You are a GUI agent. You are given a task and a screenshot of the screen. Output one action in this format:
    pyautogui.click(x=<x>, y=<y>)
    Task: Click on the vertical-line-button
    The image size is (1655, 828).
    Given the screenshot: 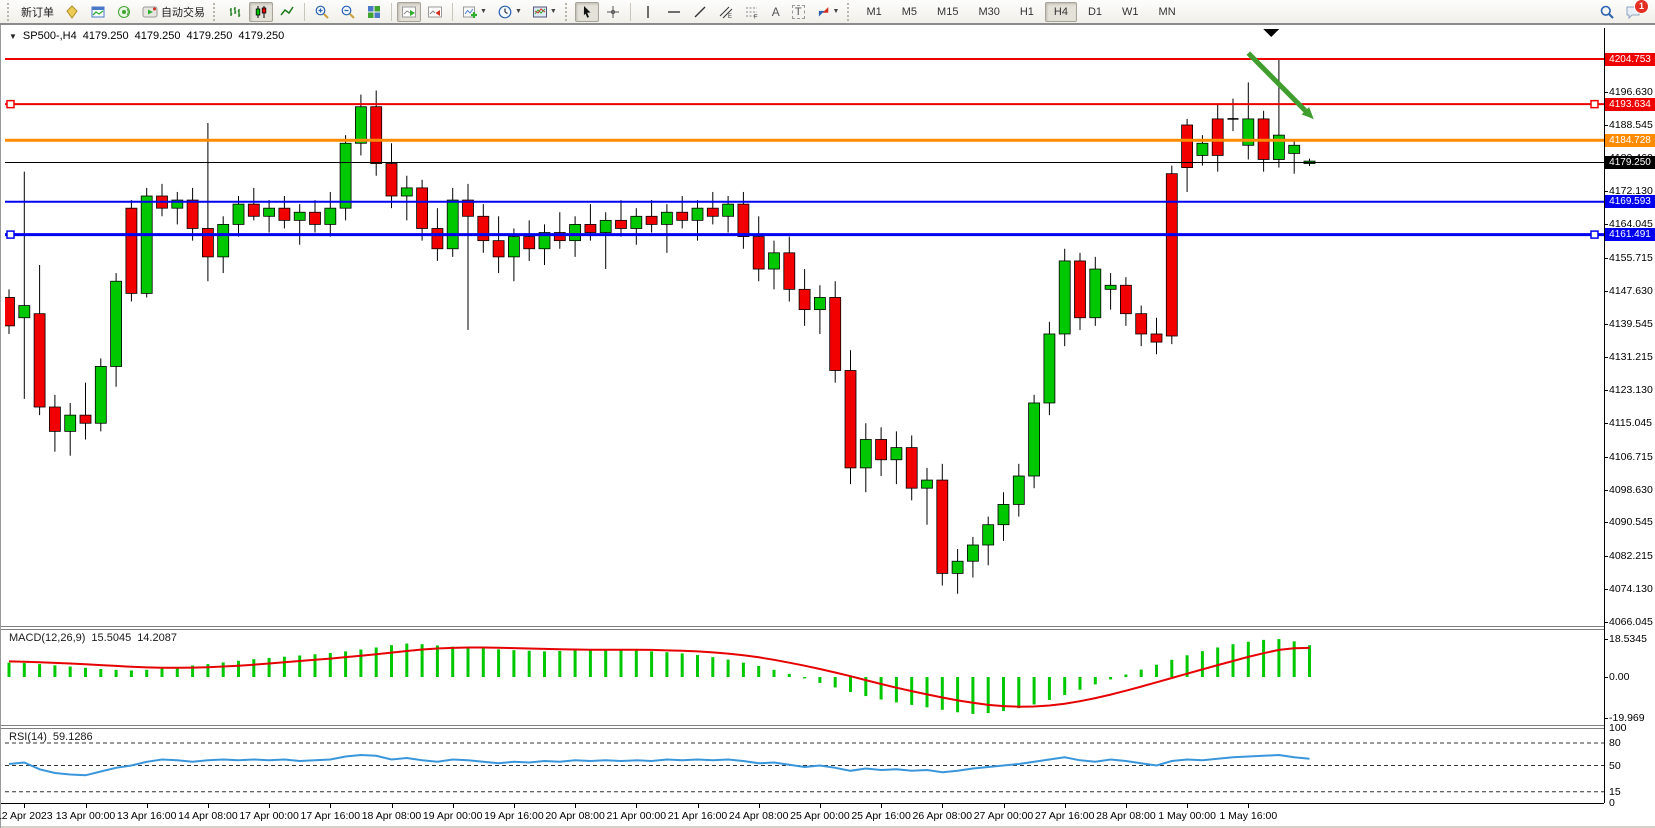 What is the action you would take?
    pyautogui.click(x=648, y=12)
    